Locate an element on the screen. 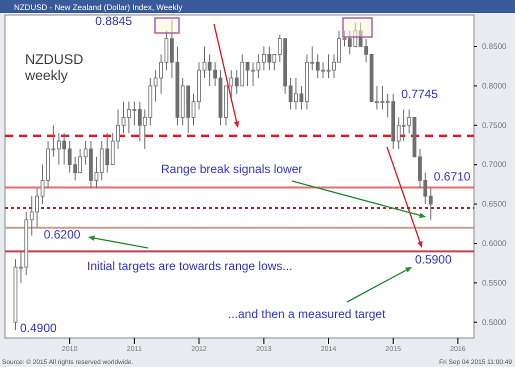  annotation: 0.4900 is located at coordinates (39, 328).